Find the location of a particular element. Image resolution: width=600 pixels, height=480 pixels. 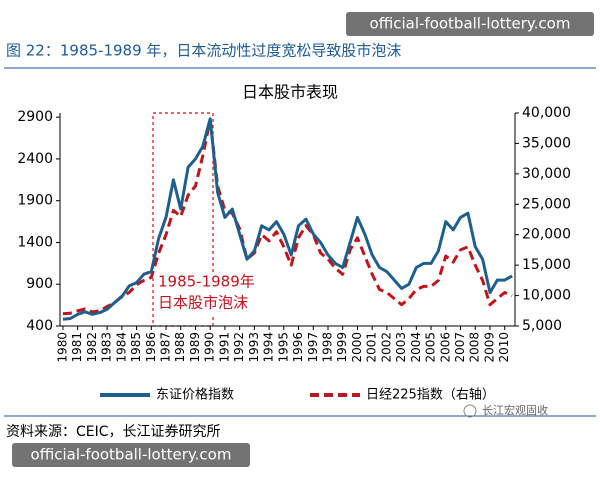

y-tick-label: 1400 is located at coordinates (35, 242).